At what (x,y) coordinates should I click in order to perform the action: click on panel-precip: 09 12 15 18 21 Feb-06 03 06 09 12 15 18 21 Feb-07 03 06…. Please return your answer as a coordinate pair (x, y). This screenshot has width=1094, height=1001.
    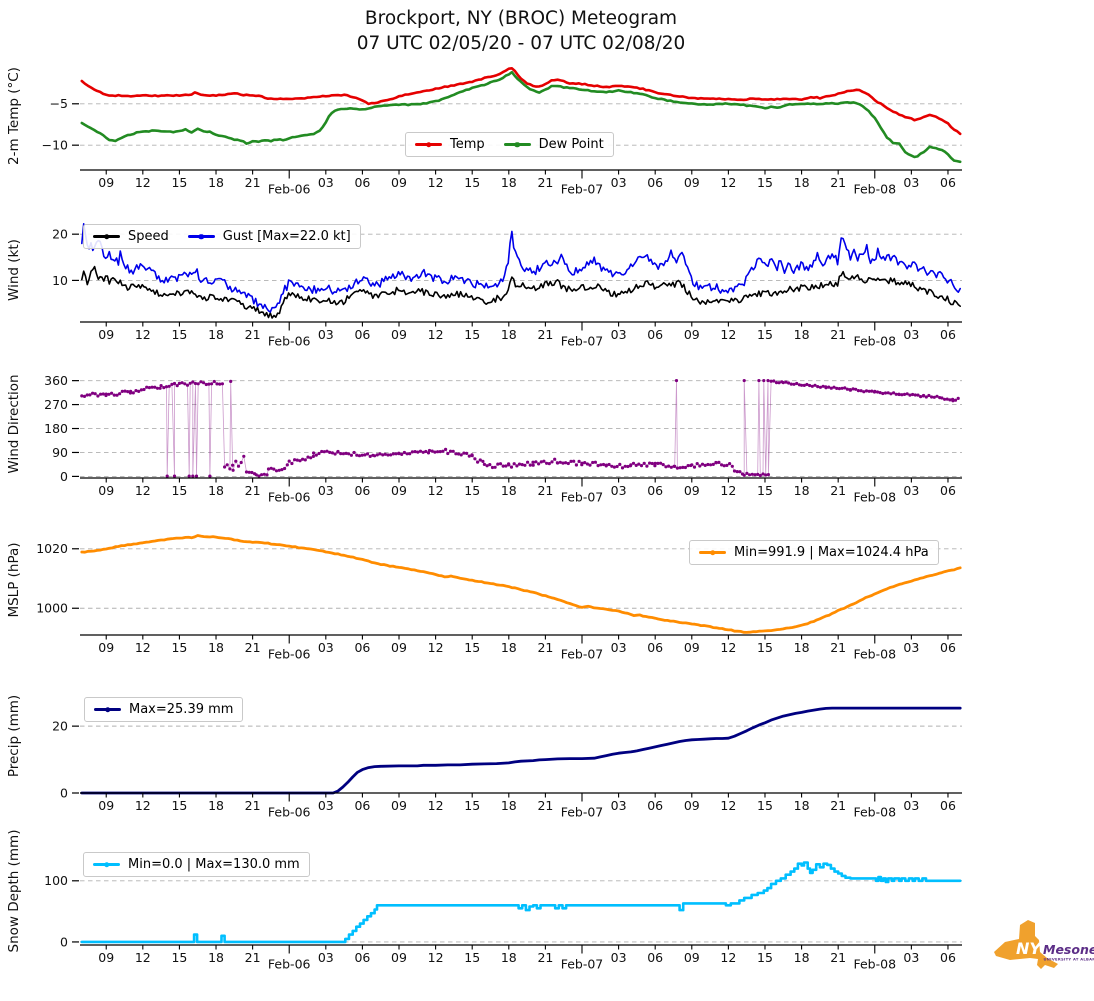
    Looking at the image, I should click on (507, 763).